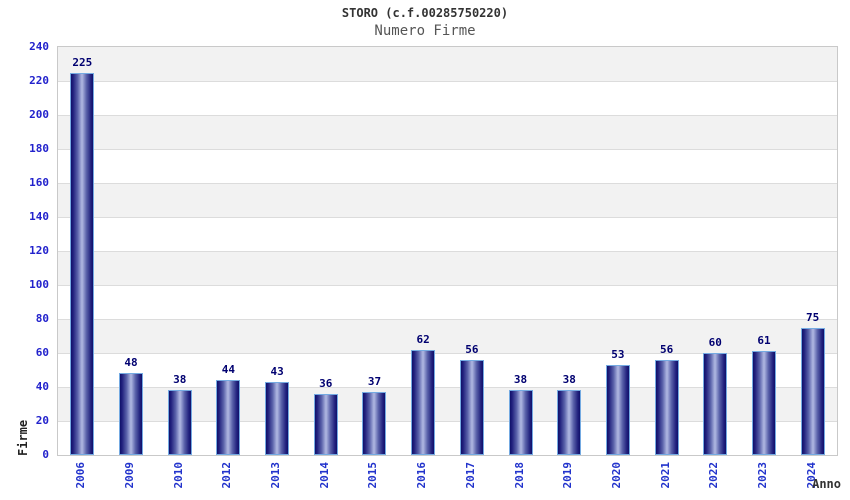 Image resolution: width=850 pixels, height=500 pixels. Describe the element at coordinates (470, 475) in the screenshot. I see `x-tick-label: 2017` at that location.